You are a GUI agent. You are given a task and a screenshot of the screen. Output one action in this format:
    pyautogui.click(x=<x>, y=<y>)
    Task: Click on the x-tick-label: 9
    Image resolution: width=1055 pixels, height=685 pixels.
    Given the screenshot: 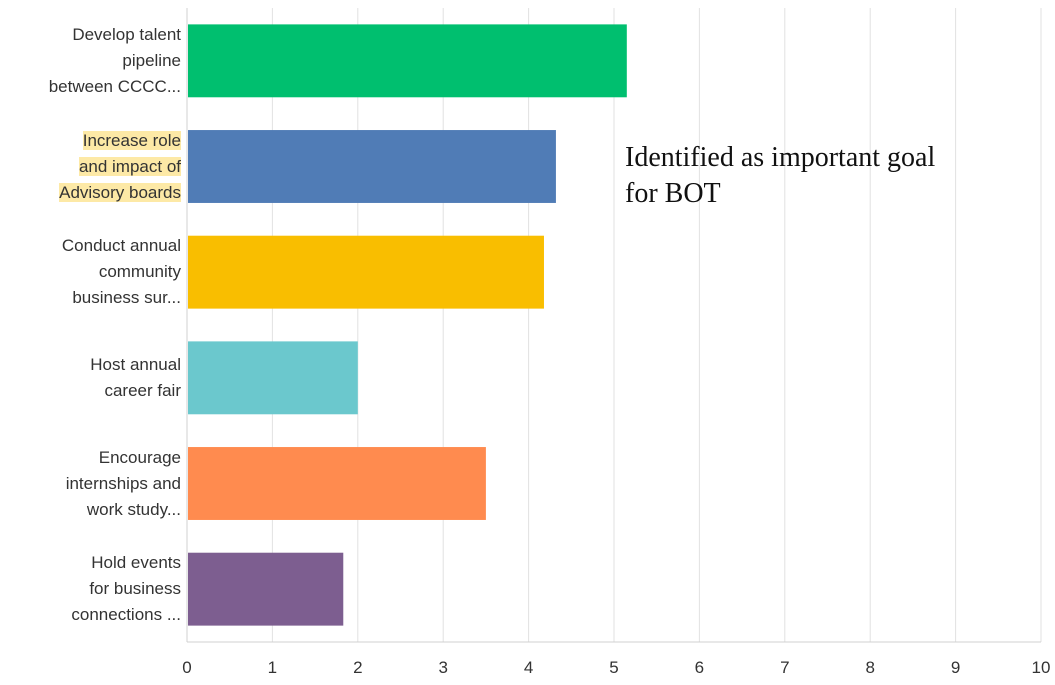 What is the action you would take?
    pyautogui.click(x=955, y=667)
    